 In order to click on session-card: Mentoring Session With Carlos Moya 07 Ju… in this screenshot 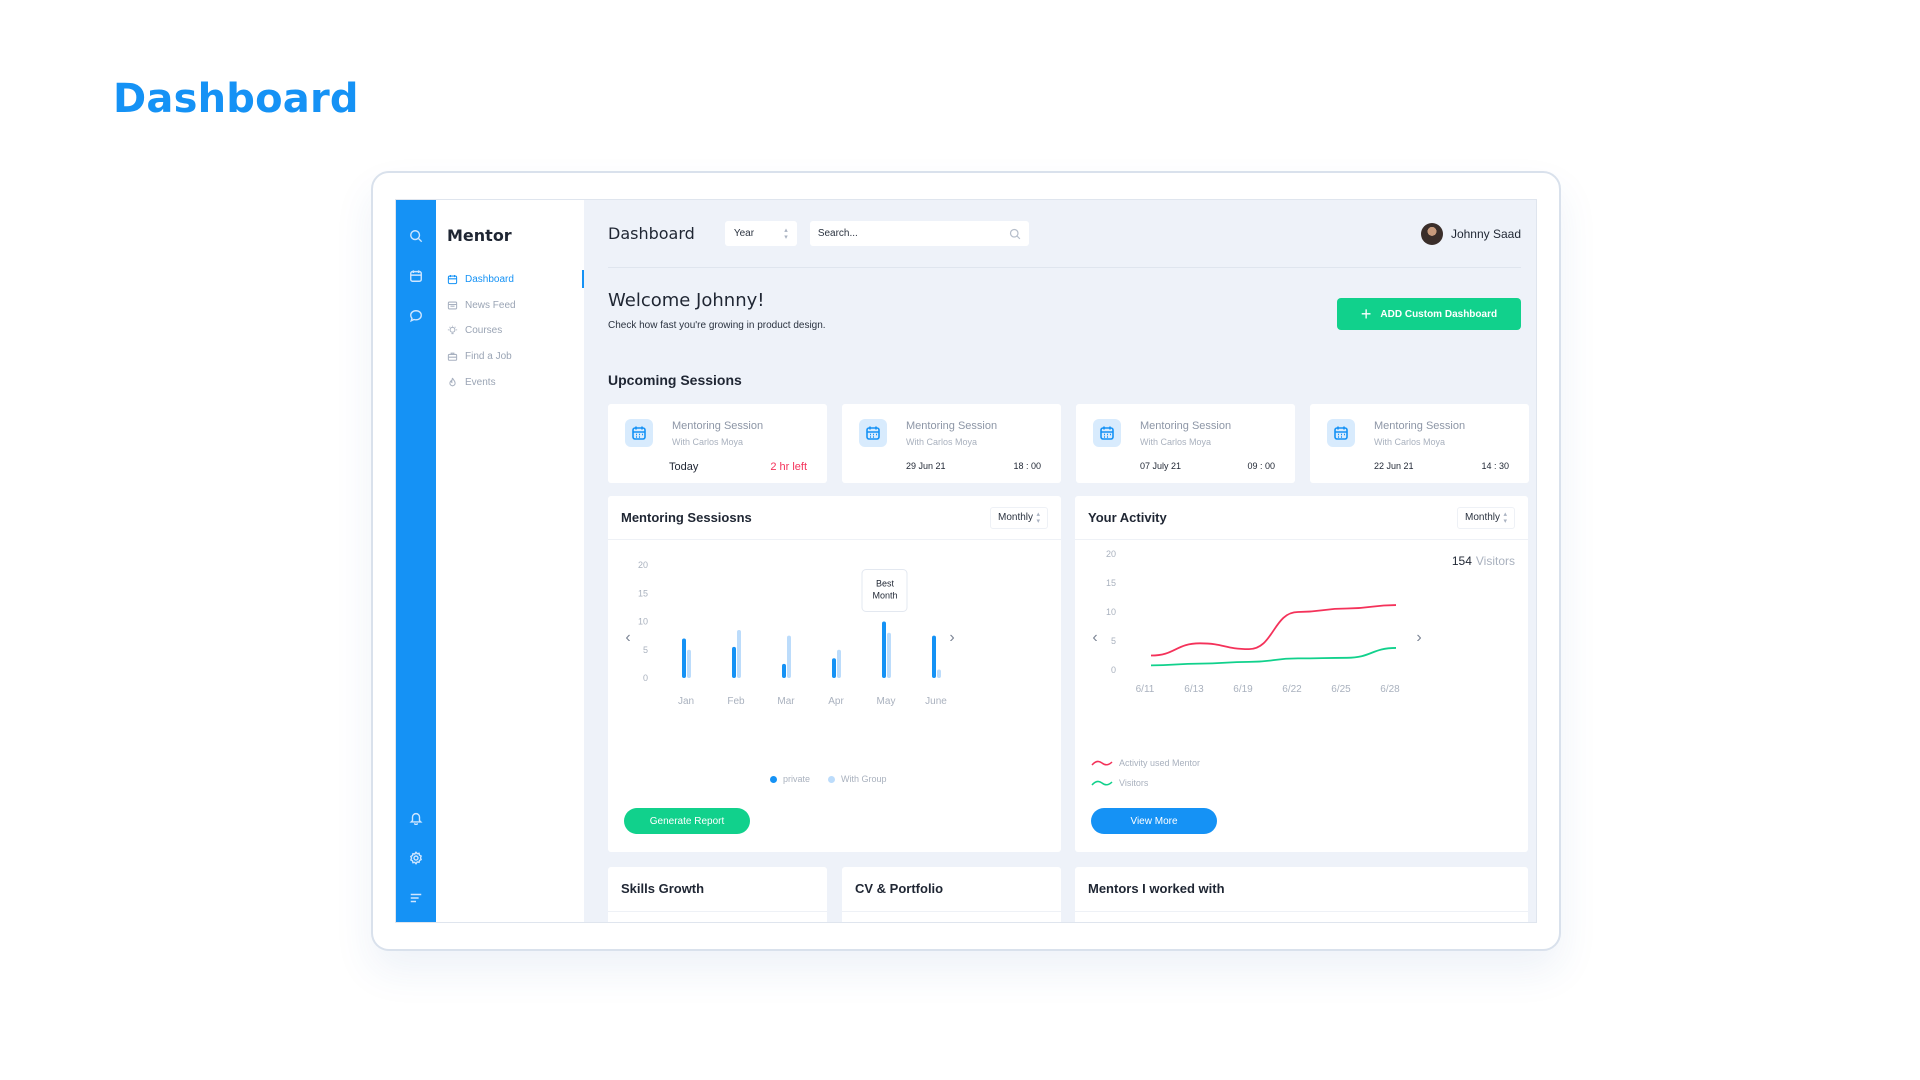, I will do `click(1185, 443)`.